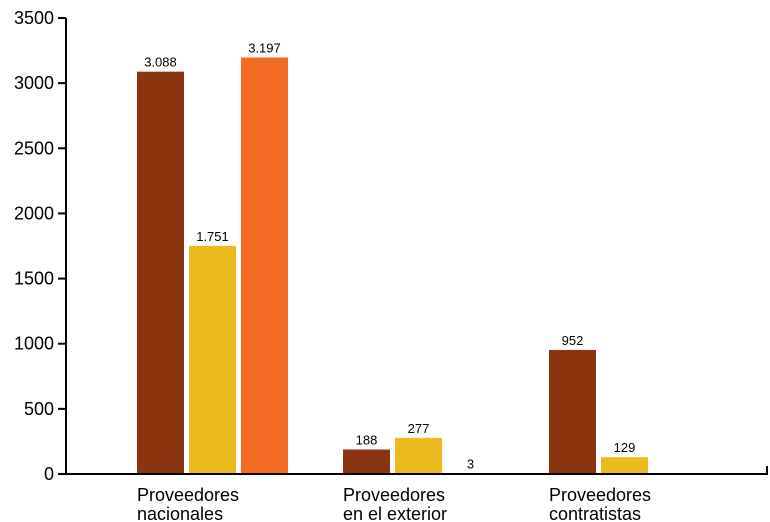  Describe the element at coordinates (180, 513) in the screenshot. I see `x-category-label: nacionales` at that location.